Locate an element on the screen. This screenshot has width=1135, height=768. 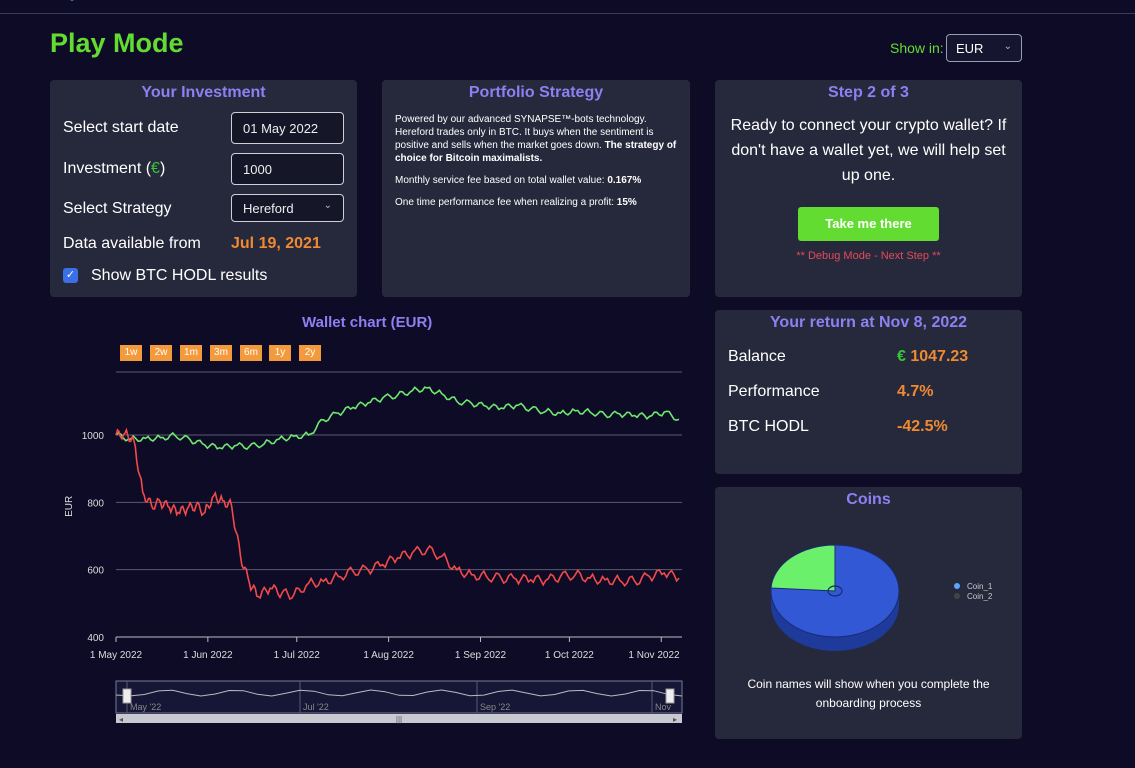
scroll-left-arrow-icon: ◂ is located at coordinates (121, 719).